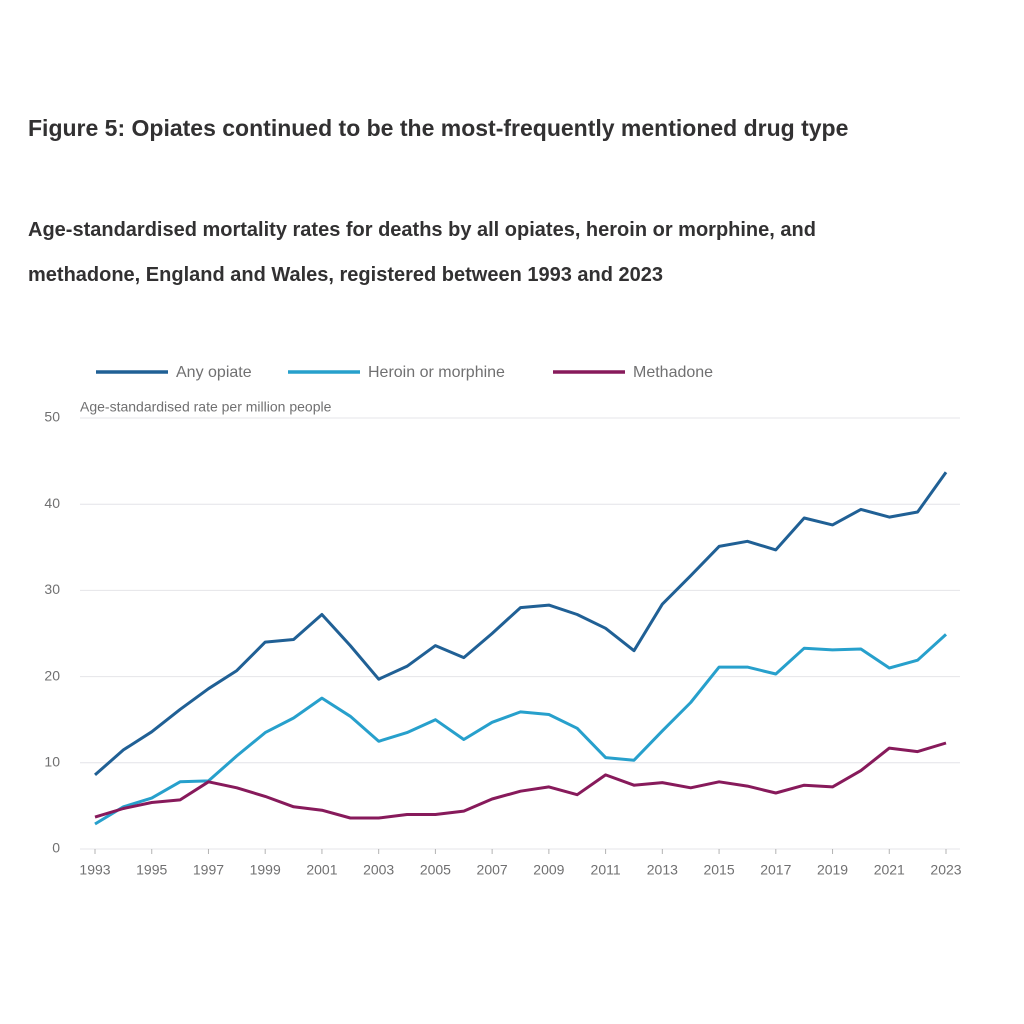  I want to click on x-tick-label: 2011, so click(606, 870).